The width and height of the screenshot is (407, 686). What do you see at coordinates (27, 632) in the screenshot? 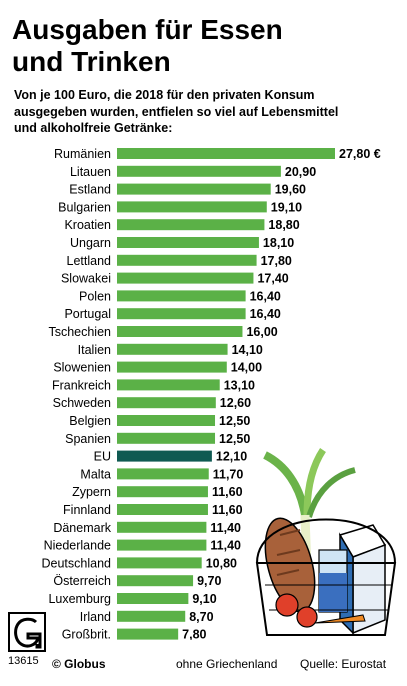
I see `globus-logo-icon` at bounding box center [27, 632].